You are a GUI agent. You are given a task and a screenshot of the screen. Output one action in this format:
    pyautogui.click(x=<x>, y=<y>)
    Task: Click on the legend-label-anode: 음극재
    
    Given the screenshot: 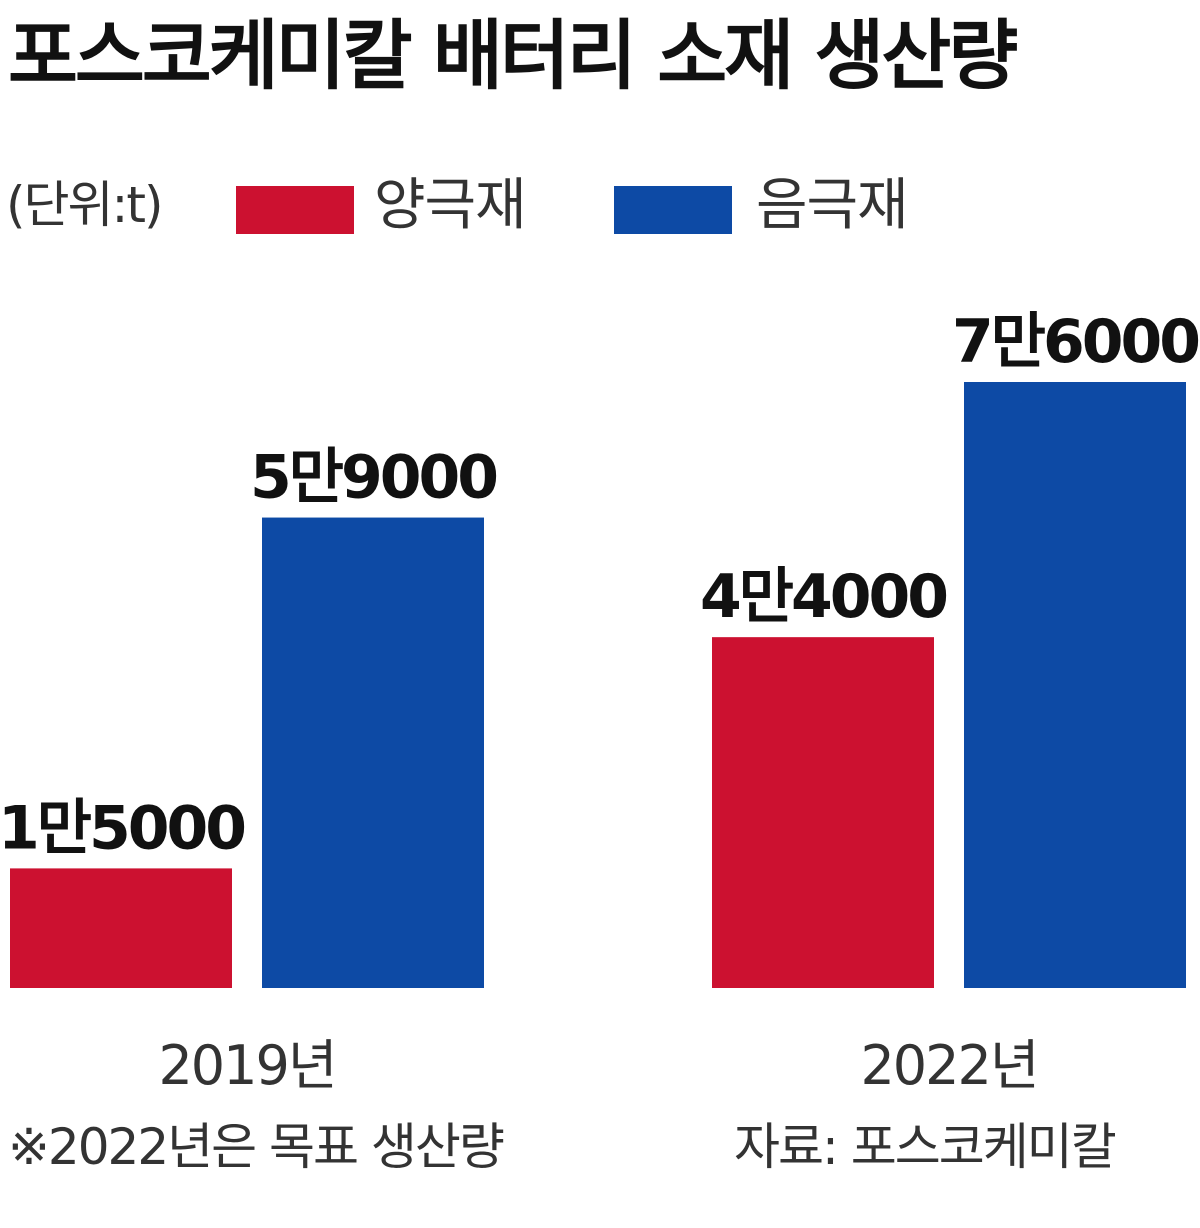 What is the action you would take?
    pyautogui.click(x=832, y=205)
    